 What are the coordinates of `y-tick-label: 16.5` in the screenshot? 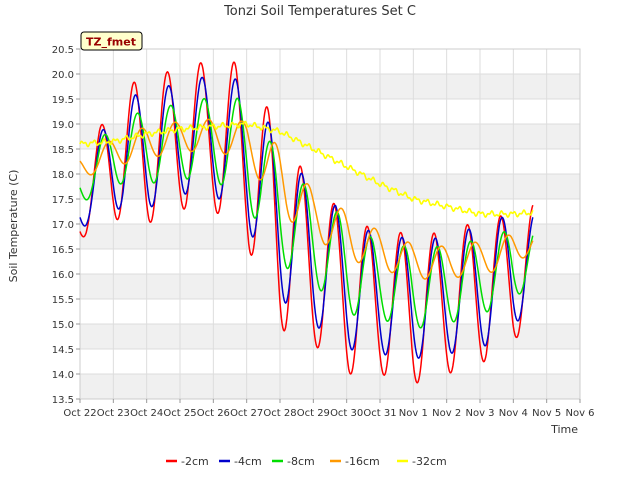 It's located at (63, 250).